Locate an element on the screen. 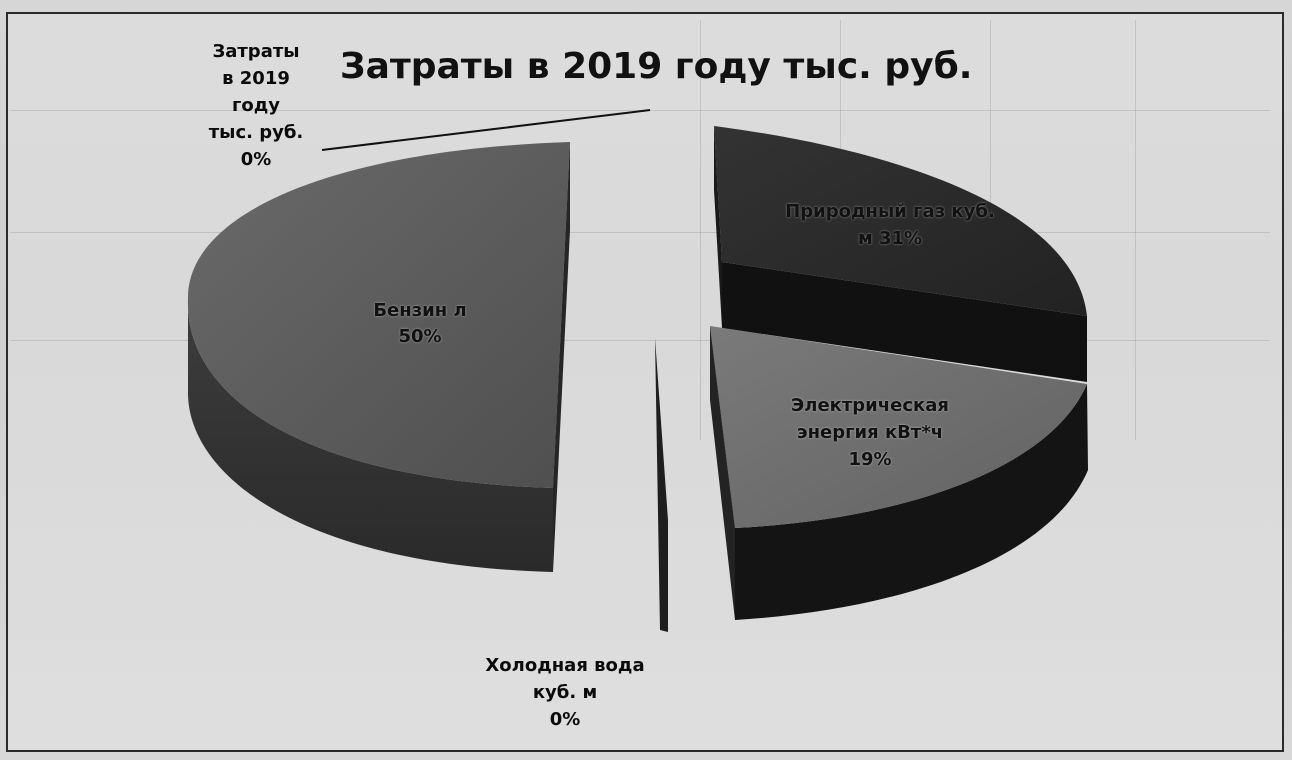  slice-label-line: м is located at coordinates (865, 238).